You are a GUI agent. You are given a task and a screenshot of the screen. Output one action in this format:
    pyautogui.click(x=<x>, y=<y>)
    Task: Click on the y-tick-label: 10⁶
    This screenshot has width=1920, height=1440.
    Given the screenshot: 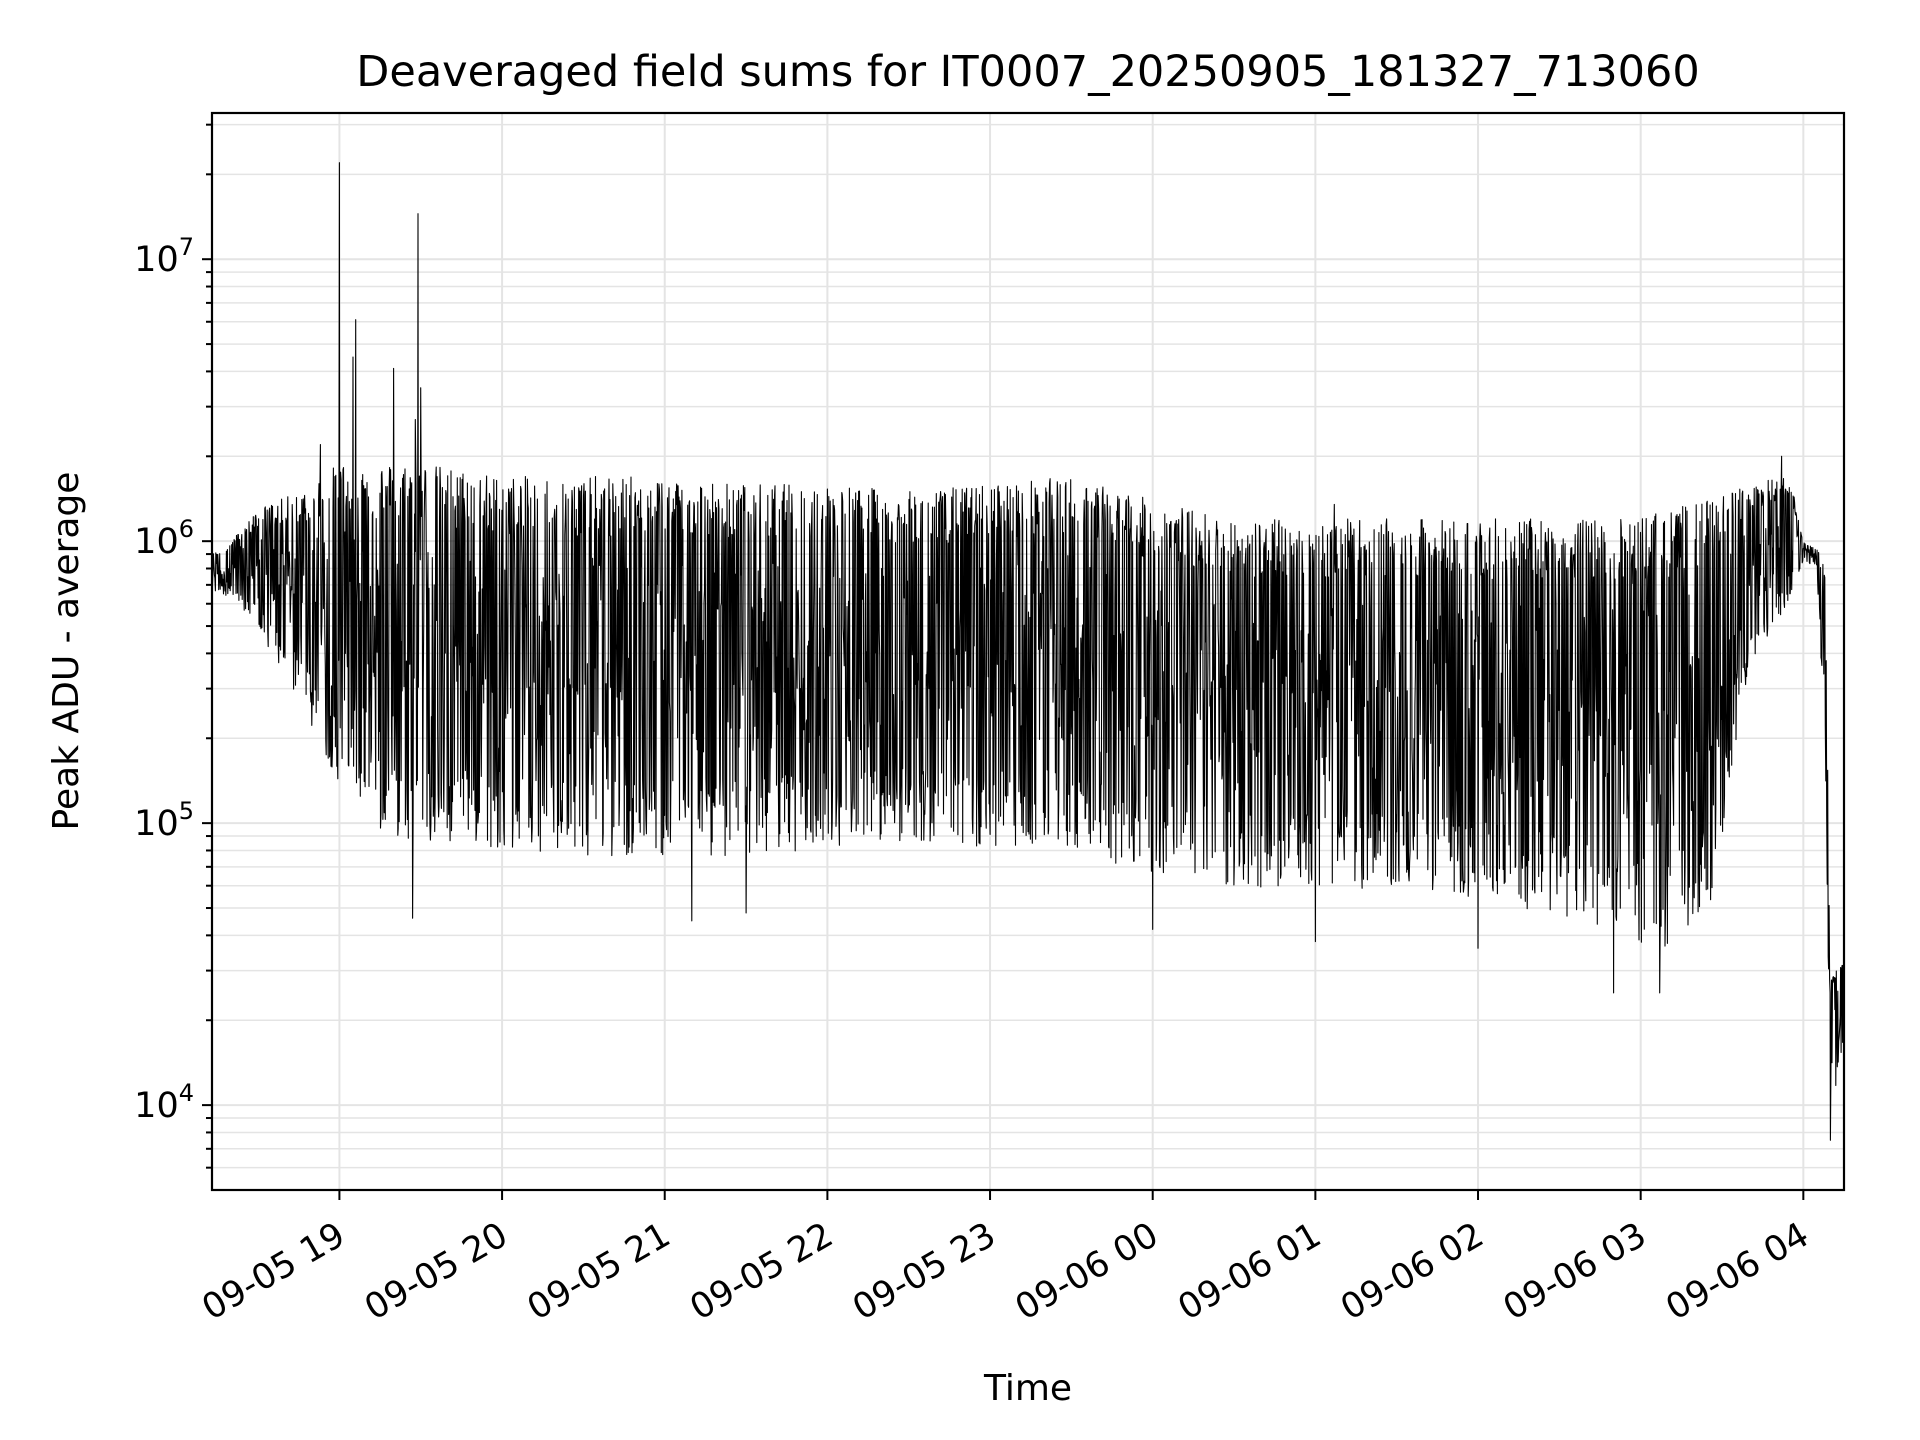 What is the action you would take?
    pyautogui.click(x=164, y=538)
    